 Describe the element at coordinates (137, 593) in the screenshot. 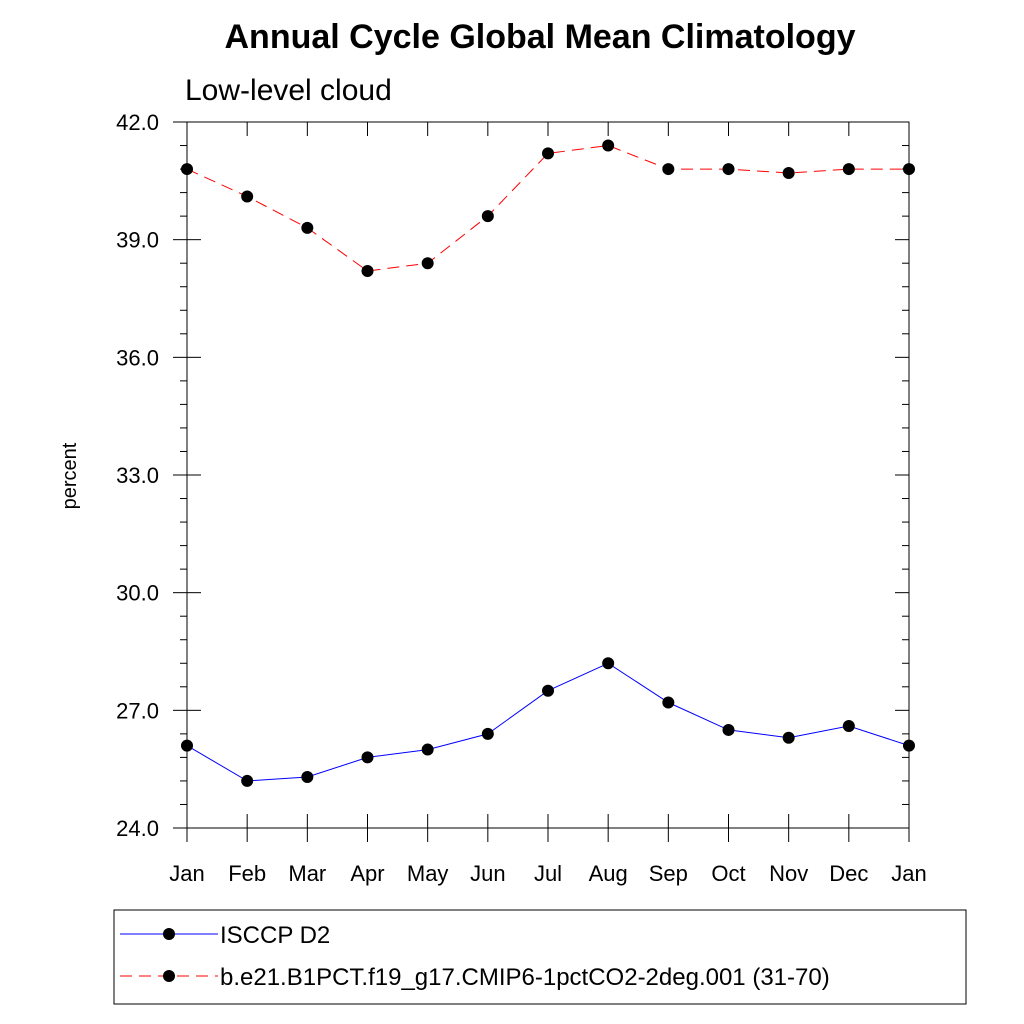

I see `y-tick-label: 30.0` at that location.